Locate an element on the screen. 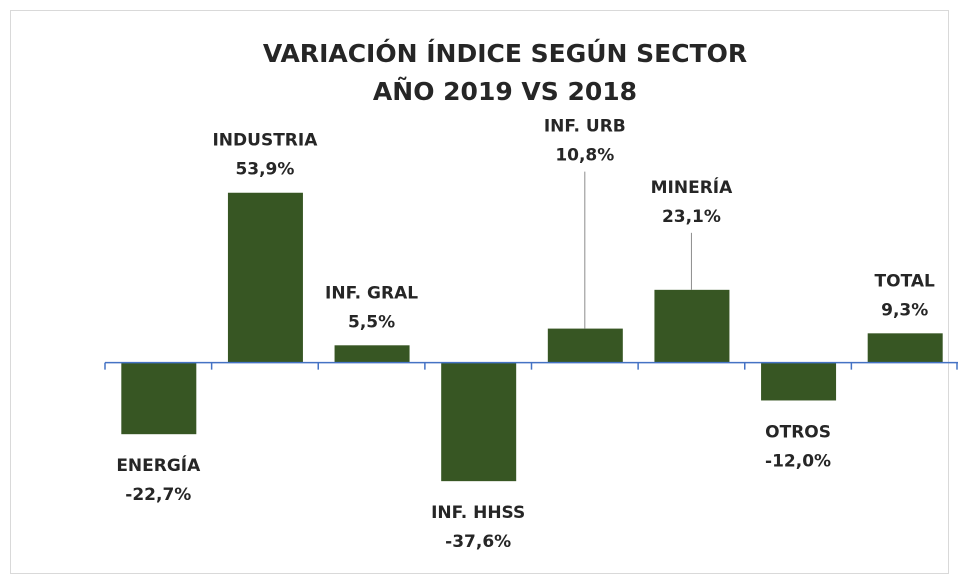  chart-title: AÑO 2019 VS 2018 is located at coordinates (505, 91).